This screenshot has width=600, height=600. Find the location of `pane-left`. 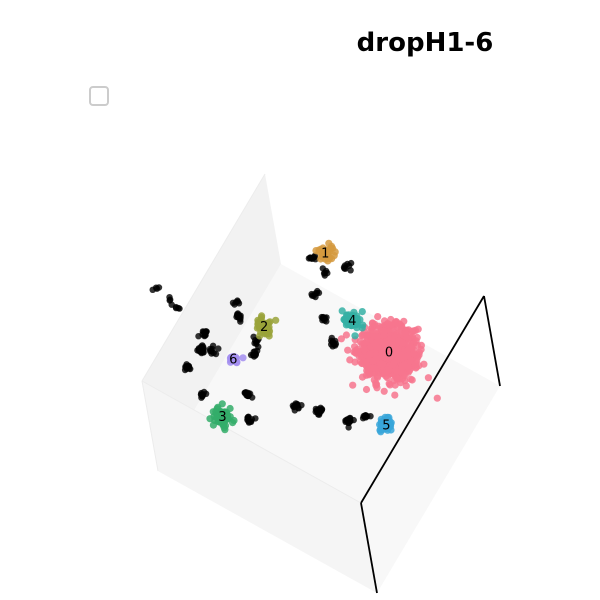

pane-left is located at coordinates (259, 487).